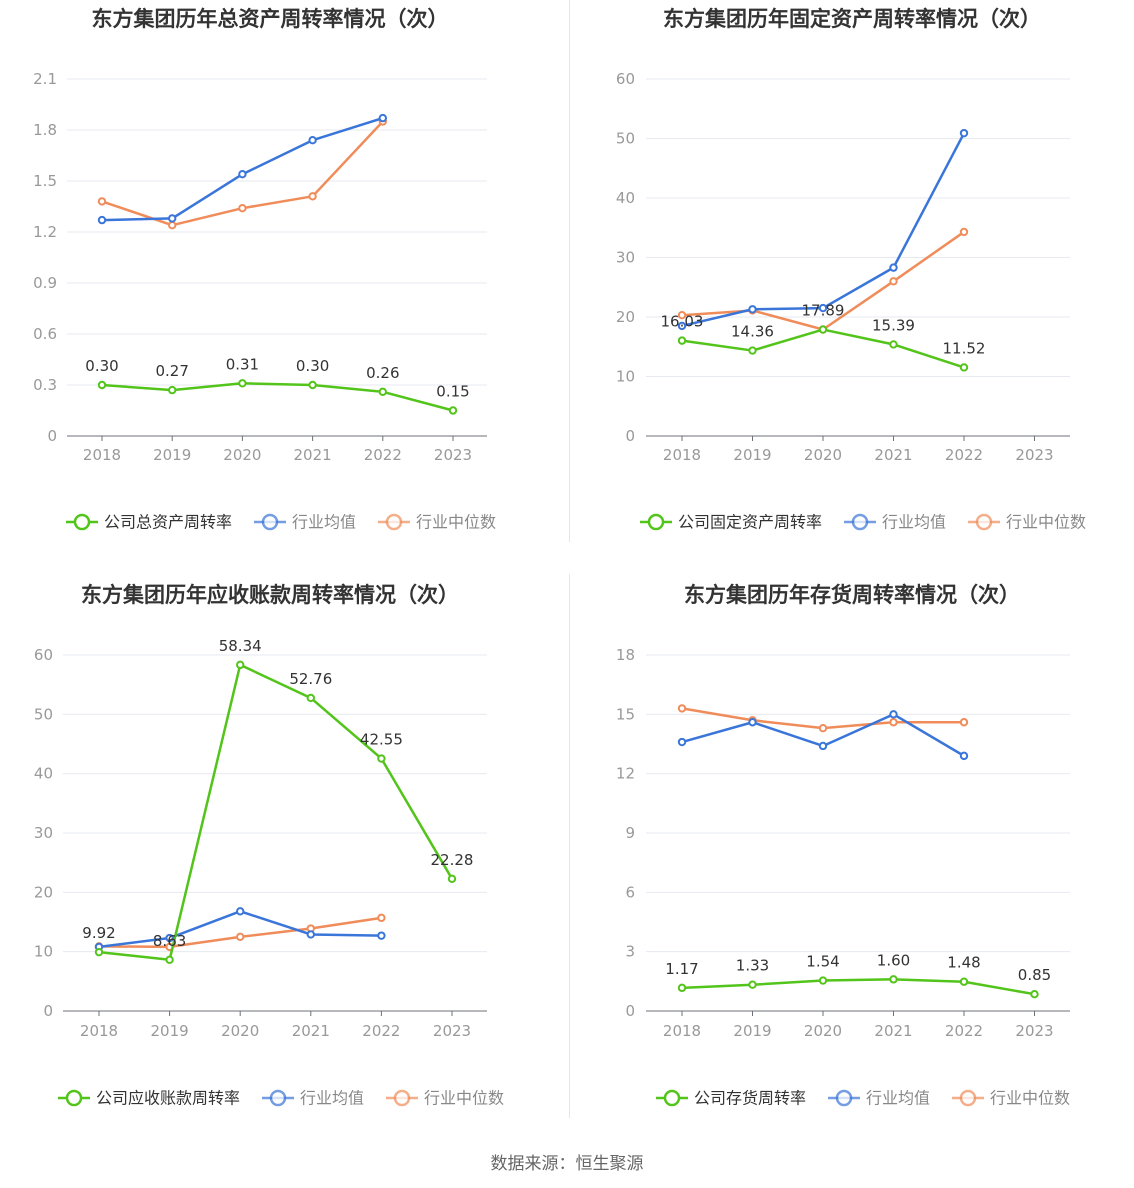 The width and height of the screenshot is (1134, 1188). I want to click on y-tick-label: 3, so click(630, 952).